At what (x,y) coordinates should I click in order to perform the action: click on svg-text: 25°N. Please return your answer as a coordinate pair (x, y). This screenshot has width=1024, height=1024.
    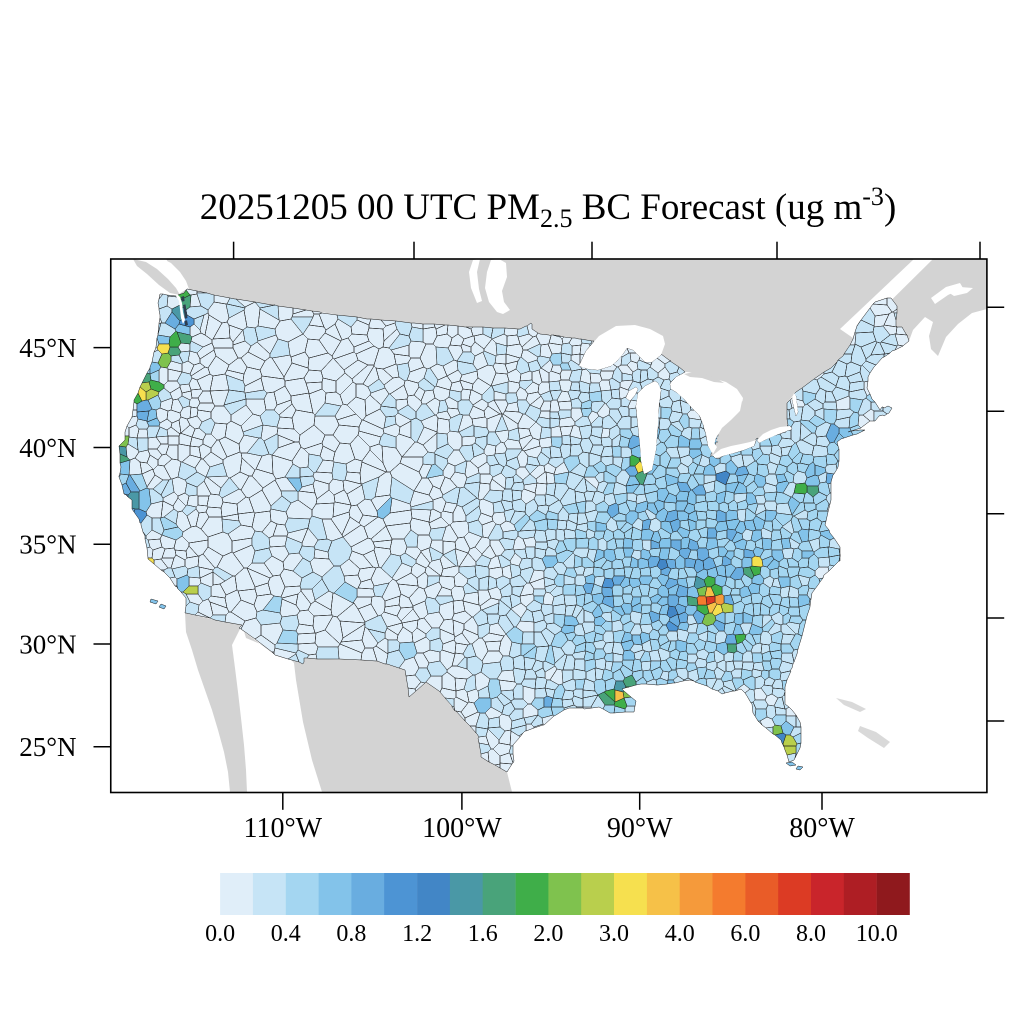
    Looking at the image, I should click on (47, 747).